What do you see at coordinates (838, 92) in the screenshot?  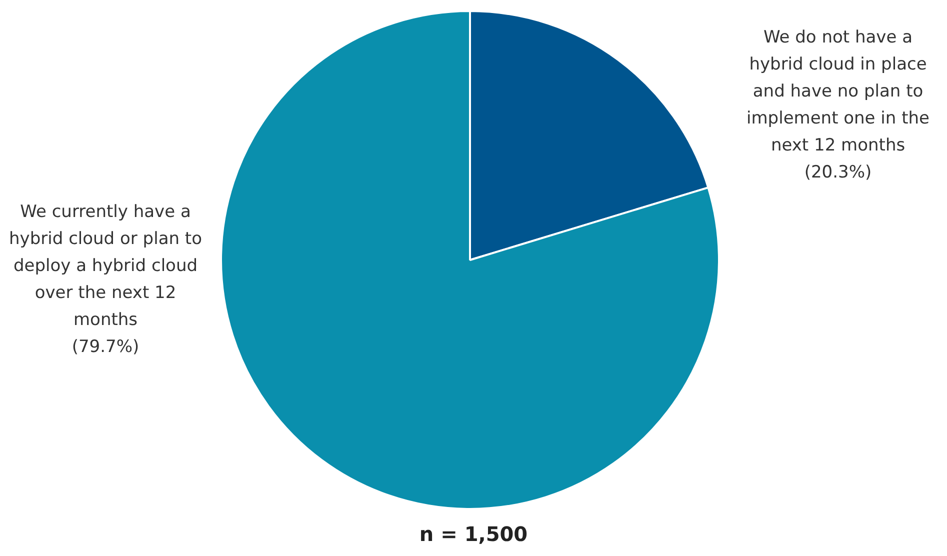 I see `slice-label: We do not have a hybrid cloud in place and have no plan to implement one in the next 12 months` at bounding box center [838, 92].